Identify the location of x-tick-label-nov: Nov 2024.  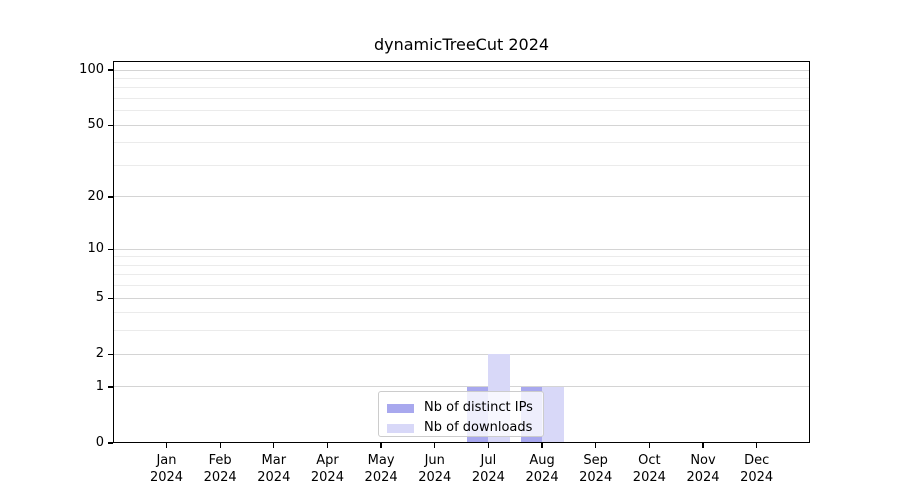
(703, 469).